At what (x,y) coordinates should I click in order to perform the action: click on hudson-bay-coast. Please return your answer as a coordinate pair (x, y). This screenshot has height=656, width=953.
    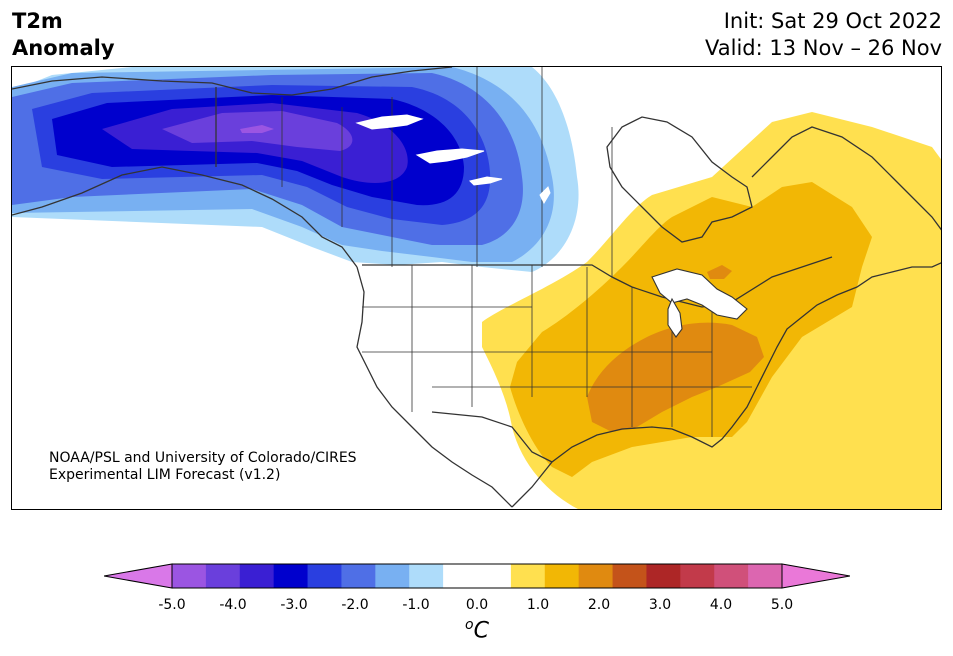
    Looking at the image, I should click on (679, 179).